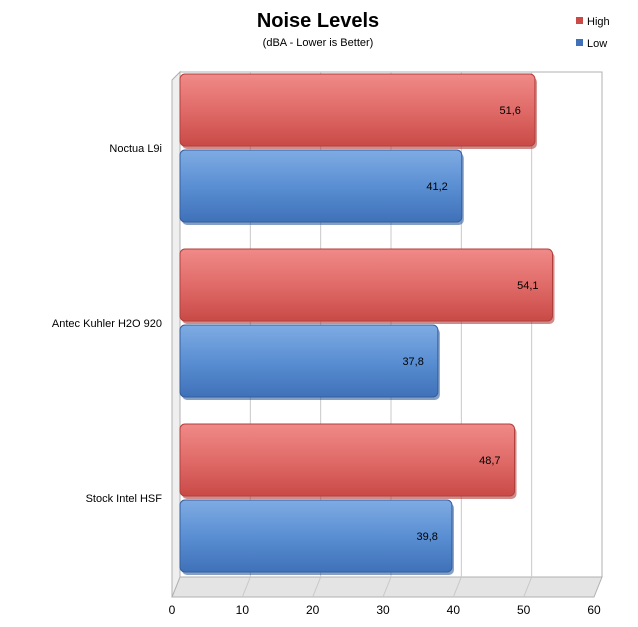  I want to click on legend: High Low, so click(593, 33).